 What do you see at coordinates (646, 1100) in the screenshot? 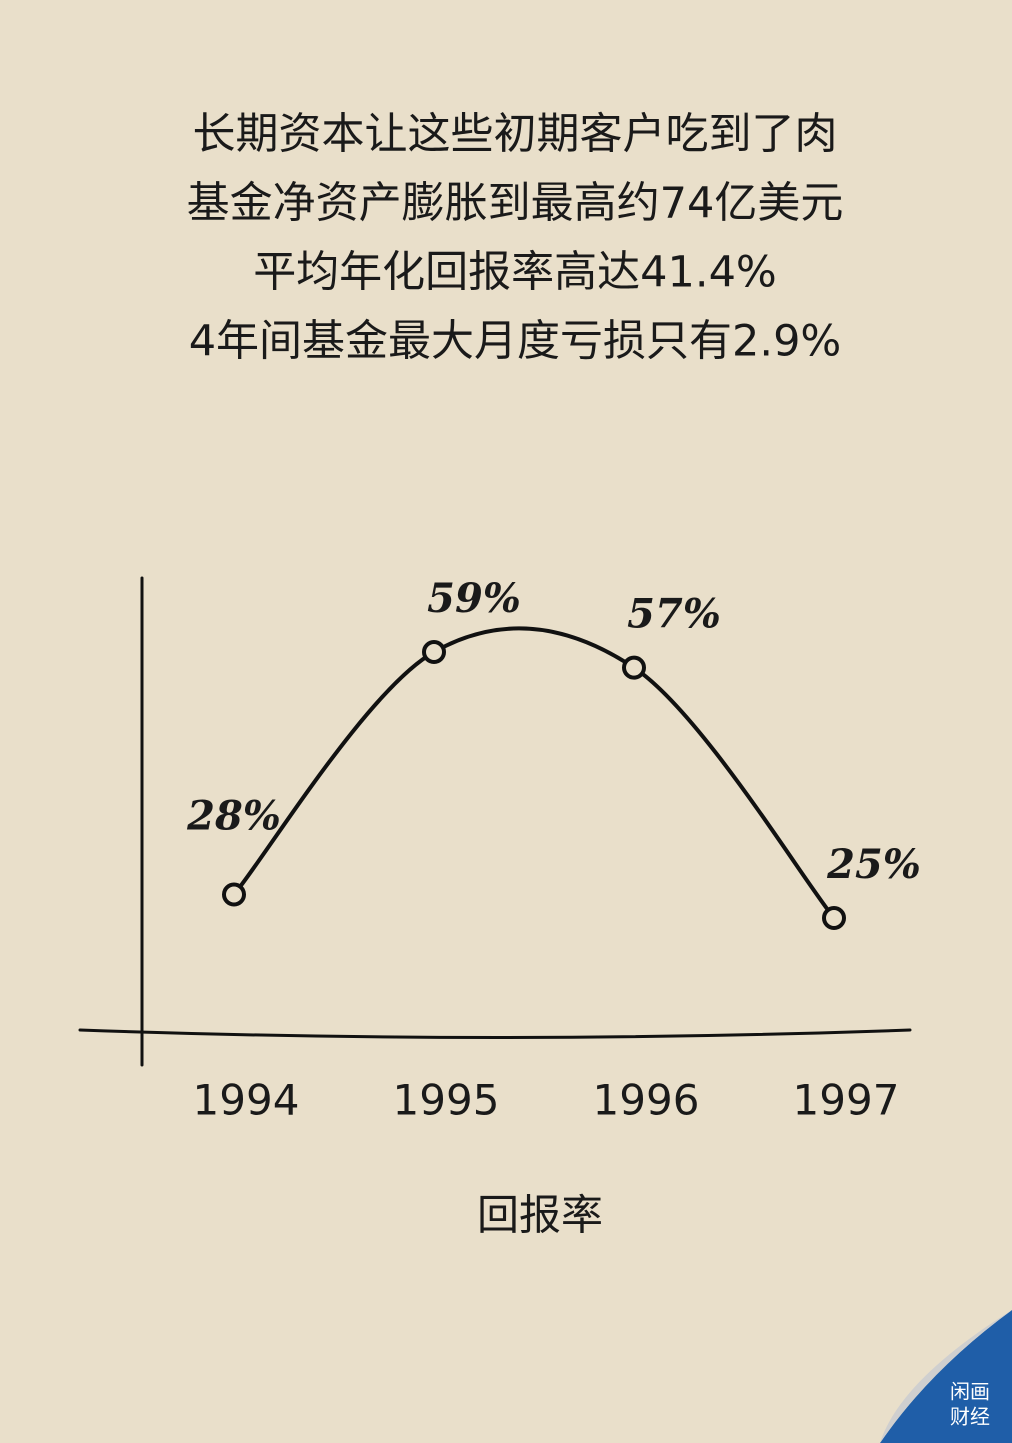
I see `x-tick-label: 1996` at bounding box center [646, 1100].